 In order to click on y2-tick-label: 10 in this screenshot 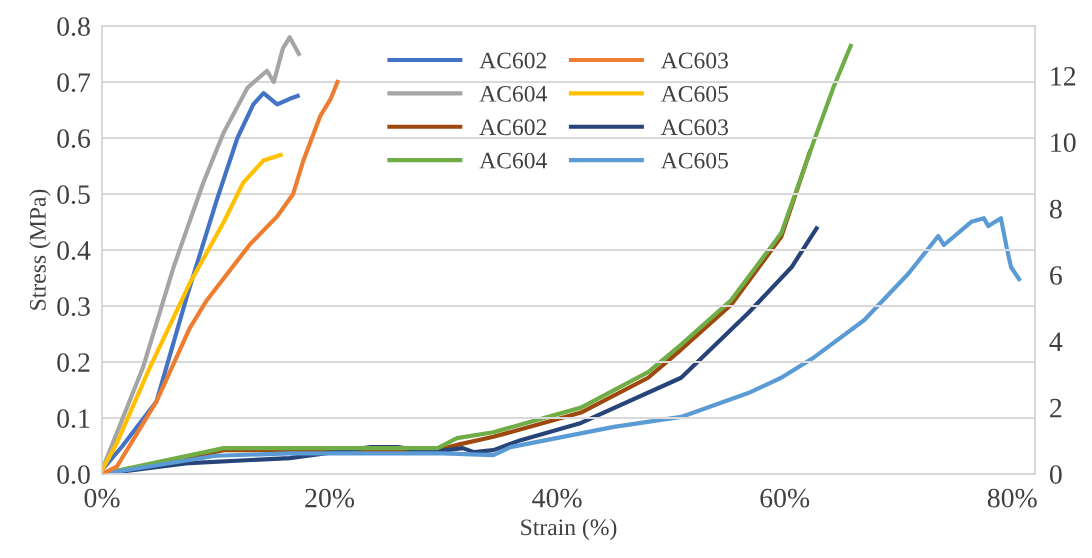, I will do `click(1063, 143)`.